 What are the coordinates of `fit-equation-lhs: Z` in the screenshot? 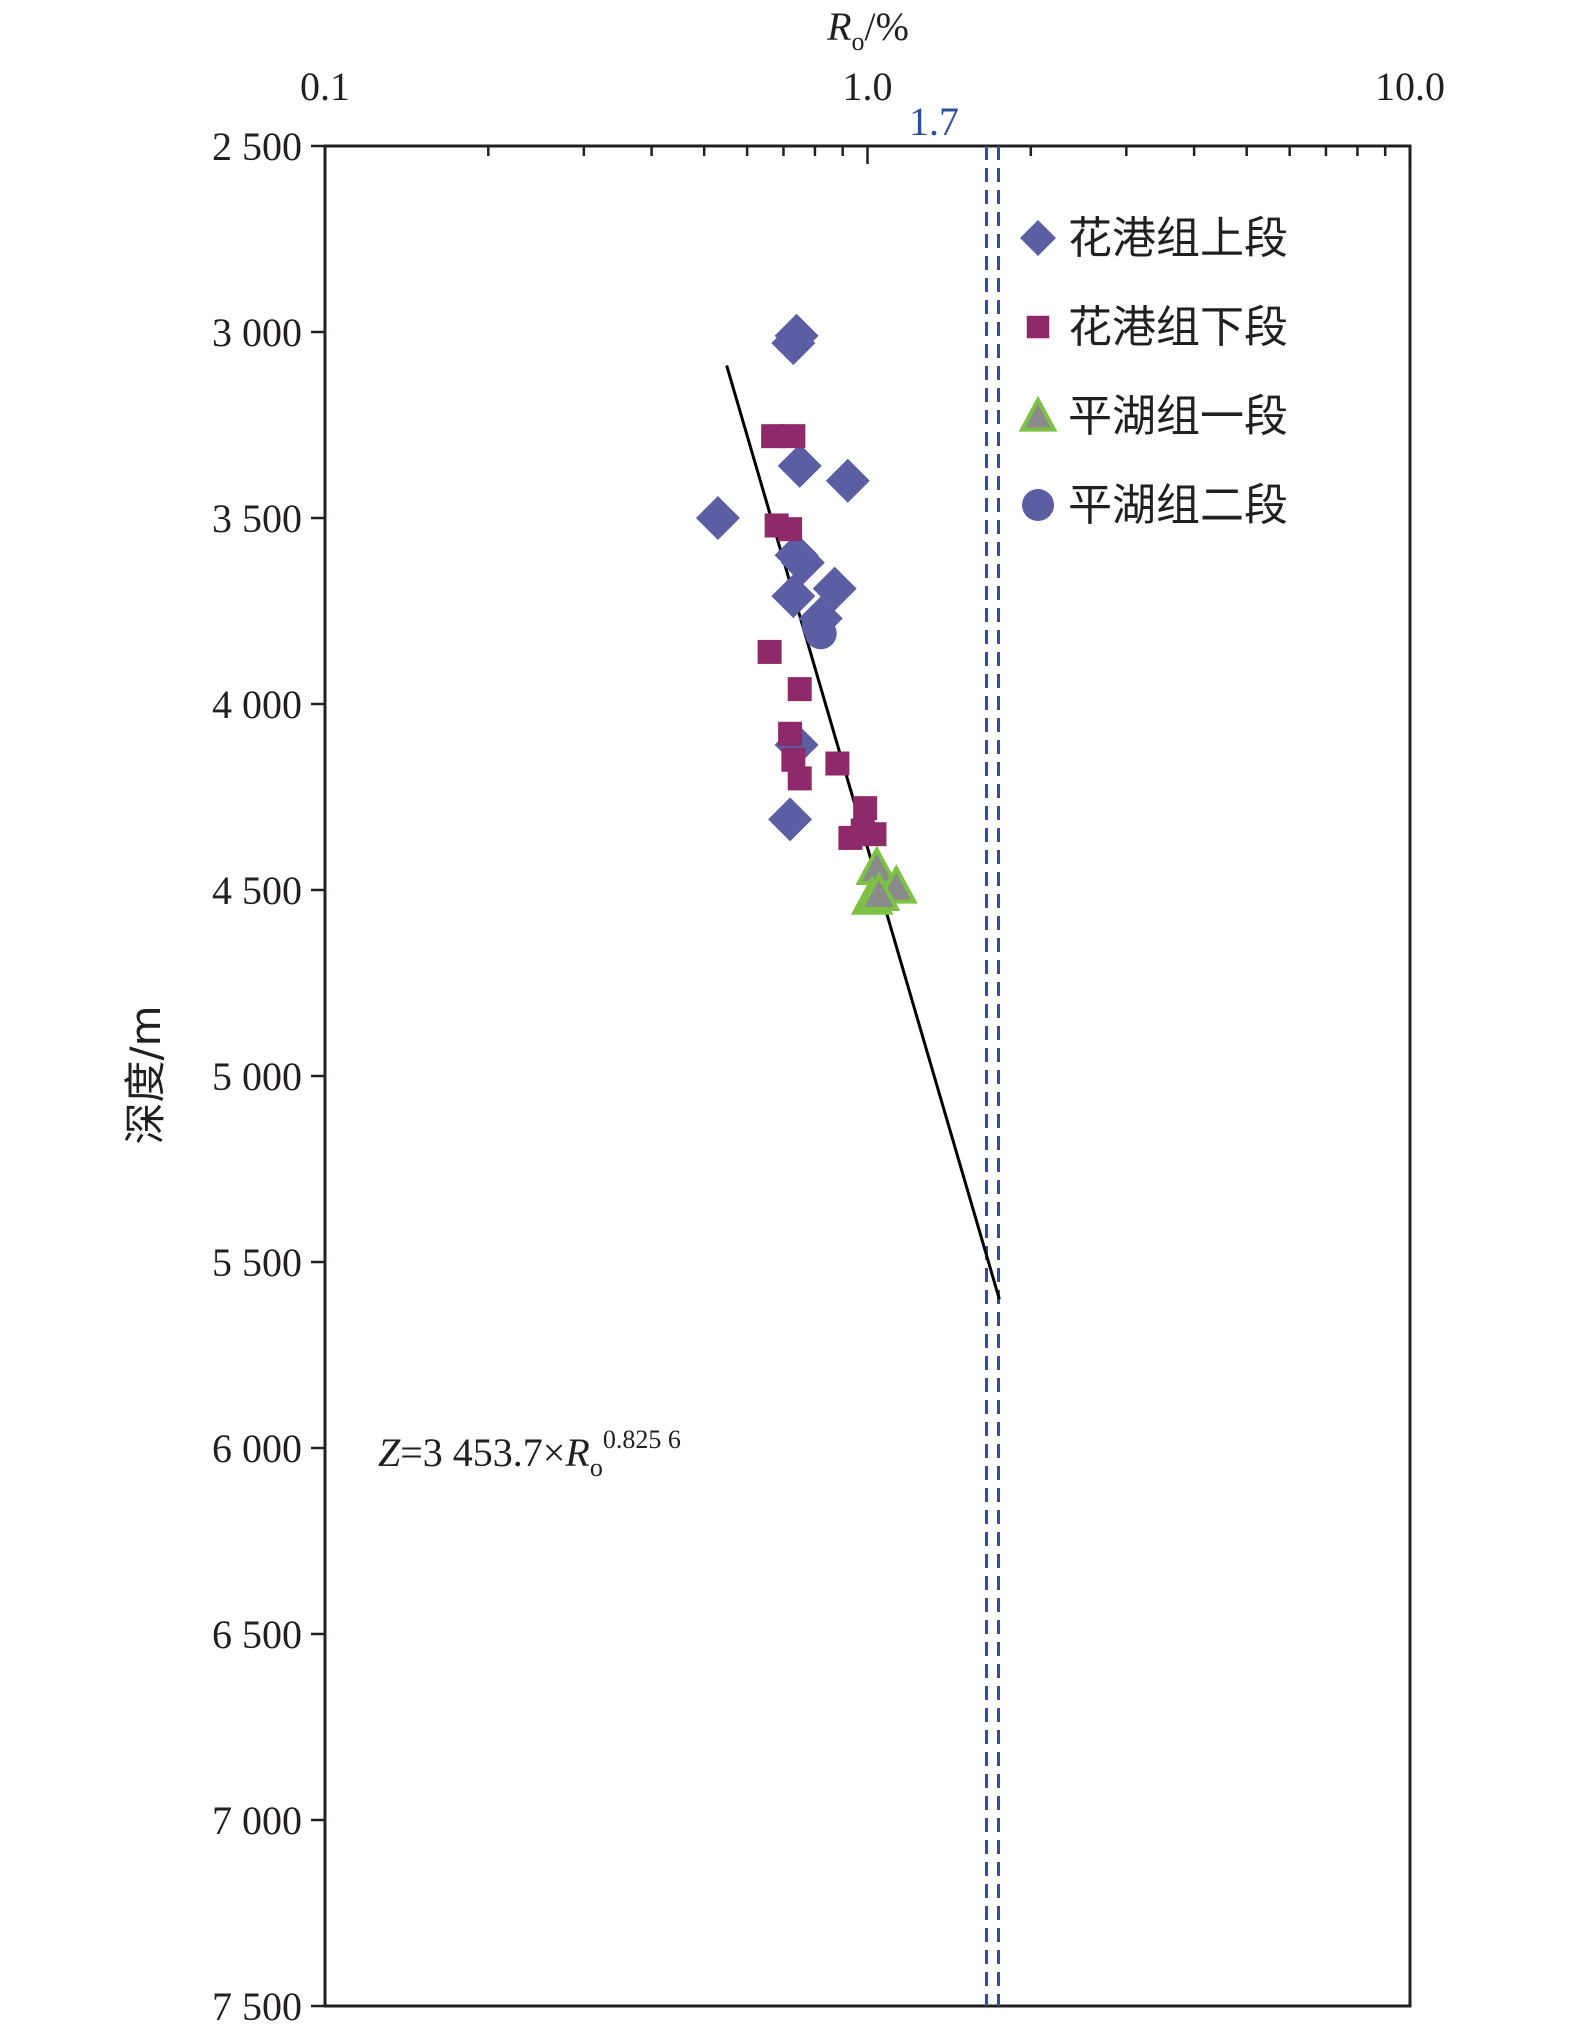 It's located at (389, 1452).